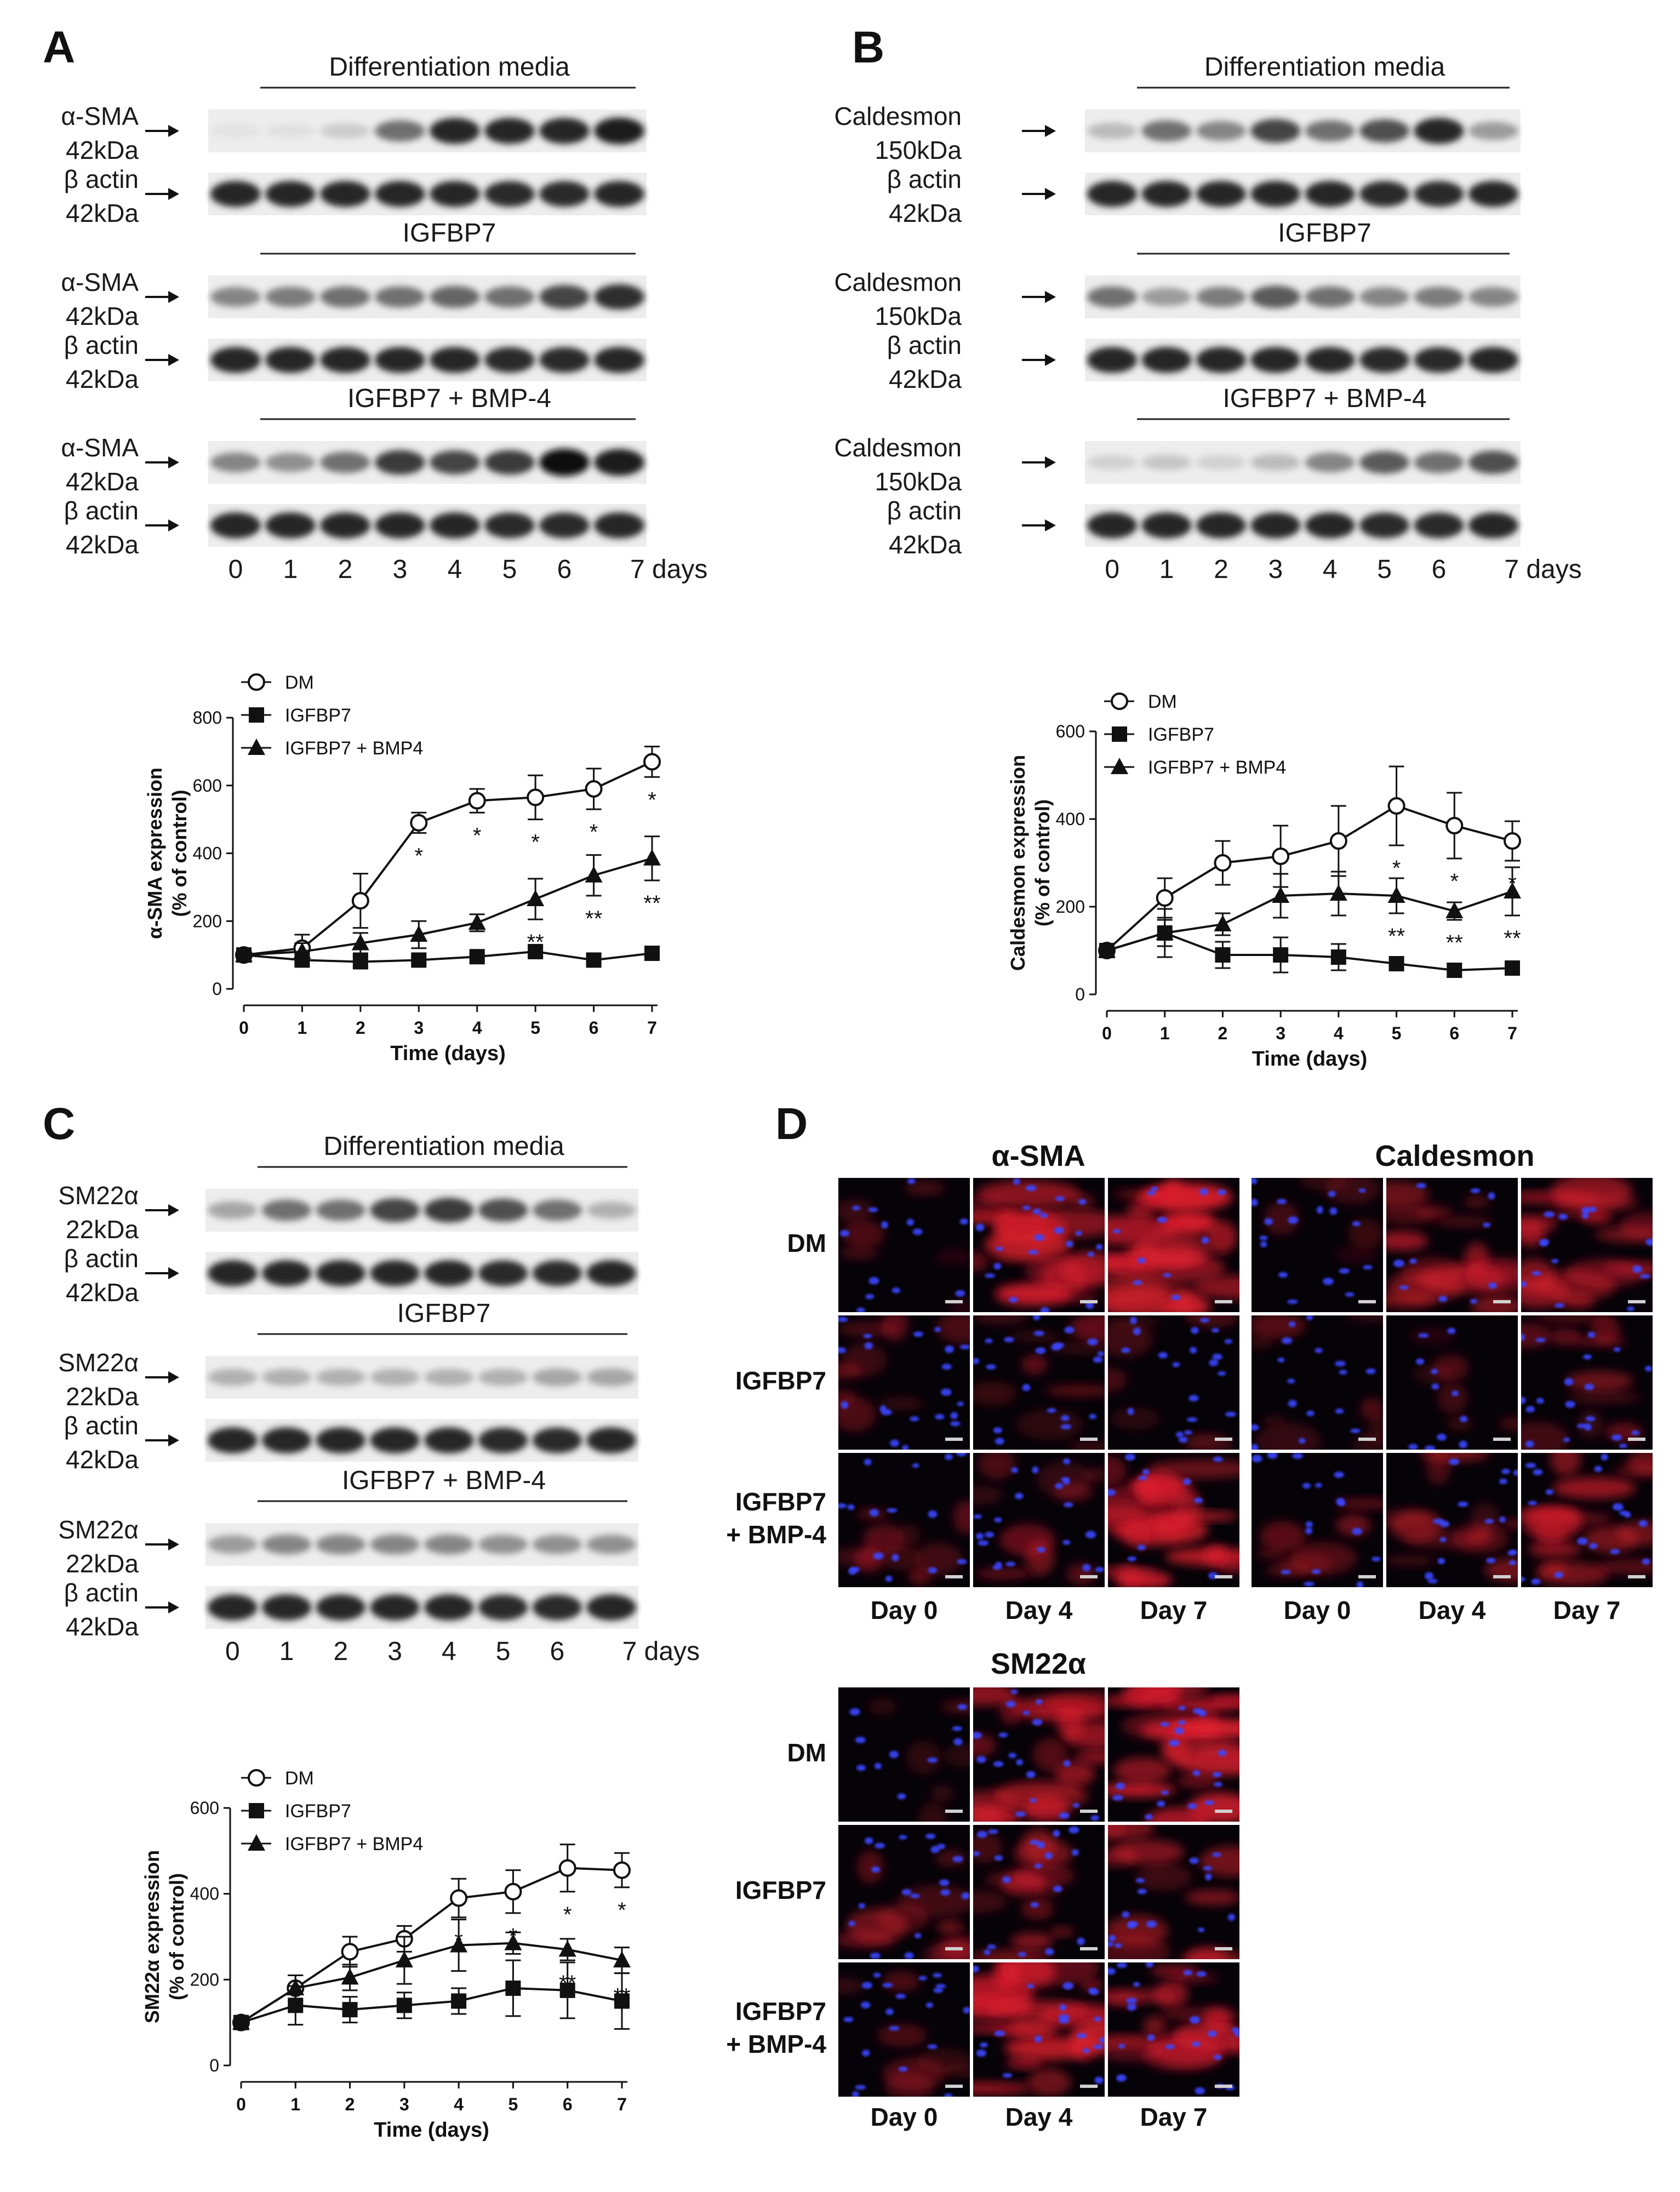  Describe the element at coordinates (1339, 1033) in the screenshot. I see `x-tick-label: 4` at that location.